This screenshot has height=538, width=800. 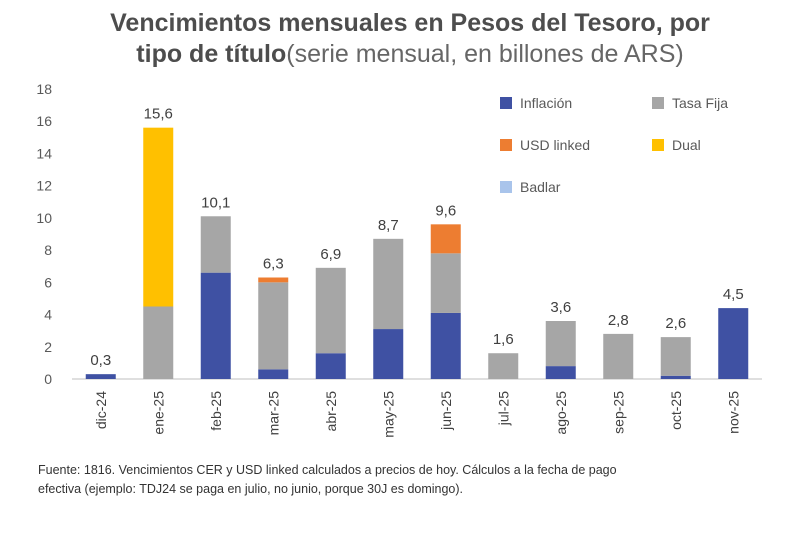 I want to click on y-tick-label: 16, so click(x=44, y=121).